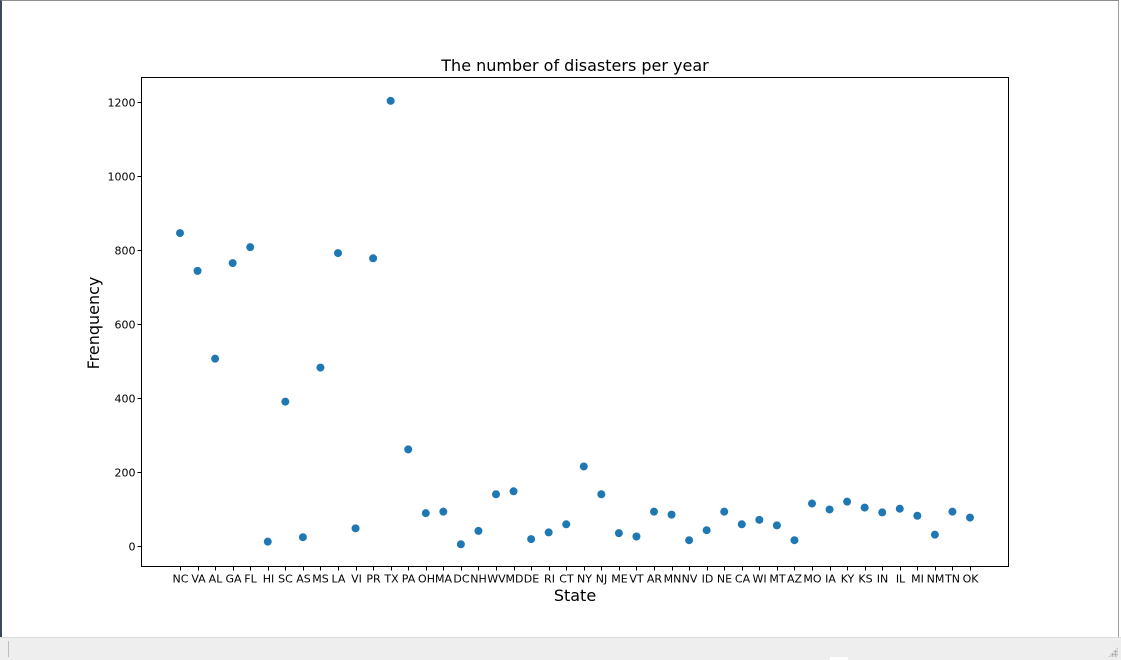 This screenshot has height=660, width=1121. What do you see at coordinates (601, 579) in the screenshot?
I see `x-tick-label: NJ` at bounding box center [601, 579].